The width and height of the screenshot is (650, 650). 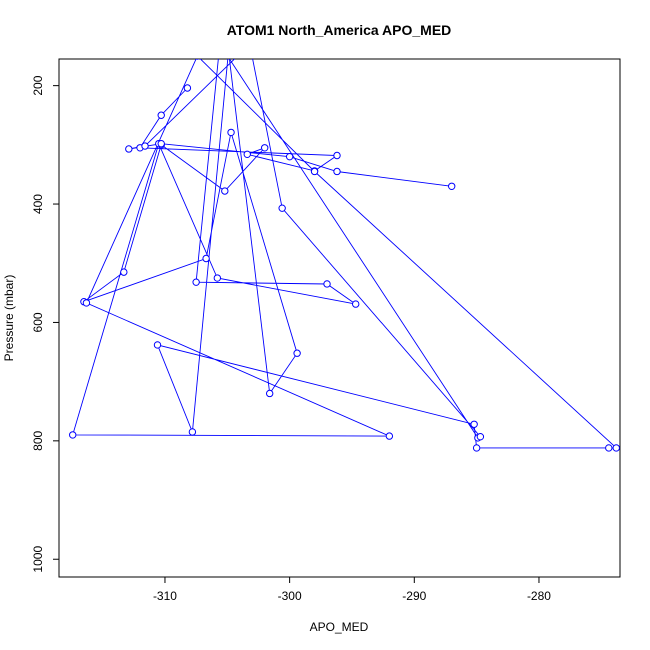 What do you see at coordinates (9, 318) in the screenshot?
I see `y-axis-label: Pressure (mbar)` at bounding box center [9, 318].